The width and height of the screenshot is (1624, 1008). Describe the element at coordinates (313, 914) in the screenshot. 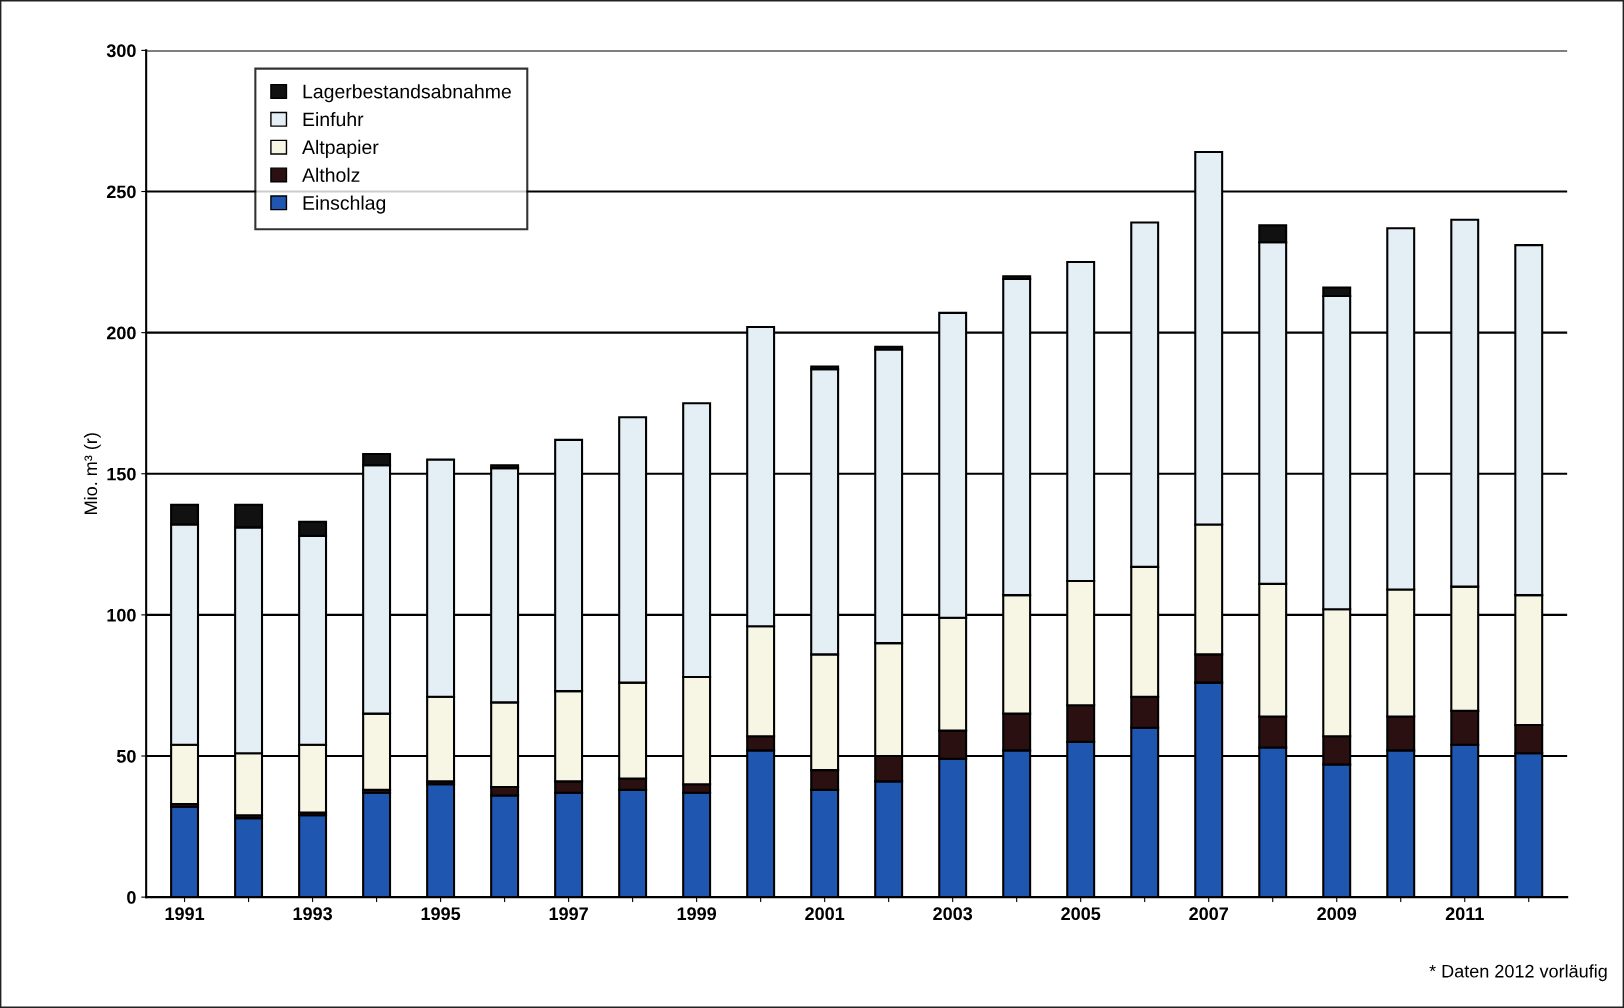

I see `x-tick-label: 1993` at that location.